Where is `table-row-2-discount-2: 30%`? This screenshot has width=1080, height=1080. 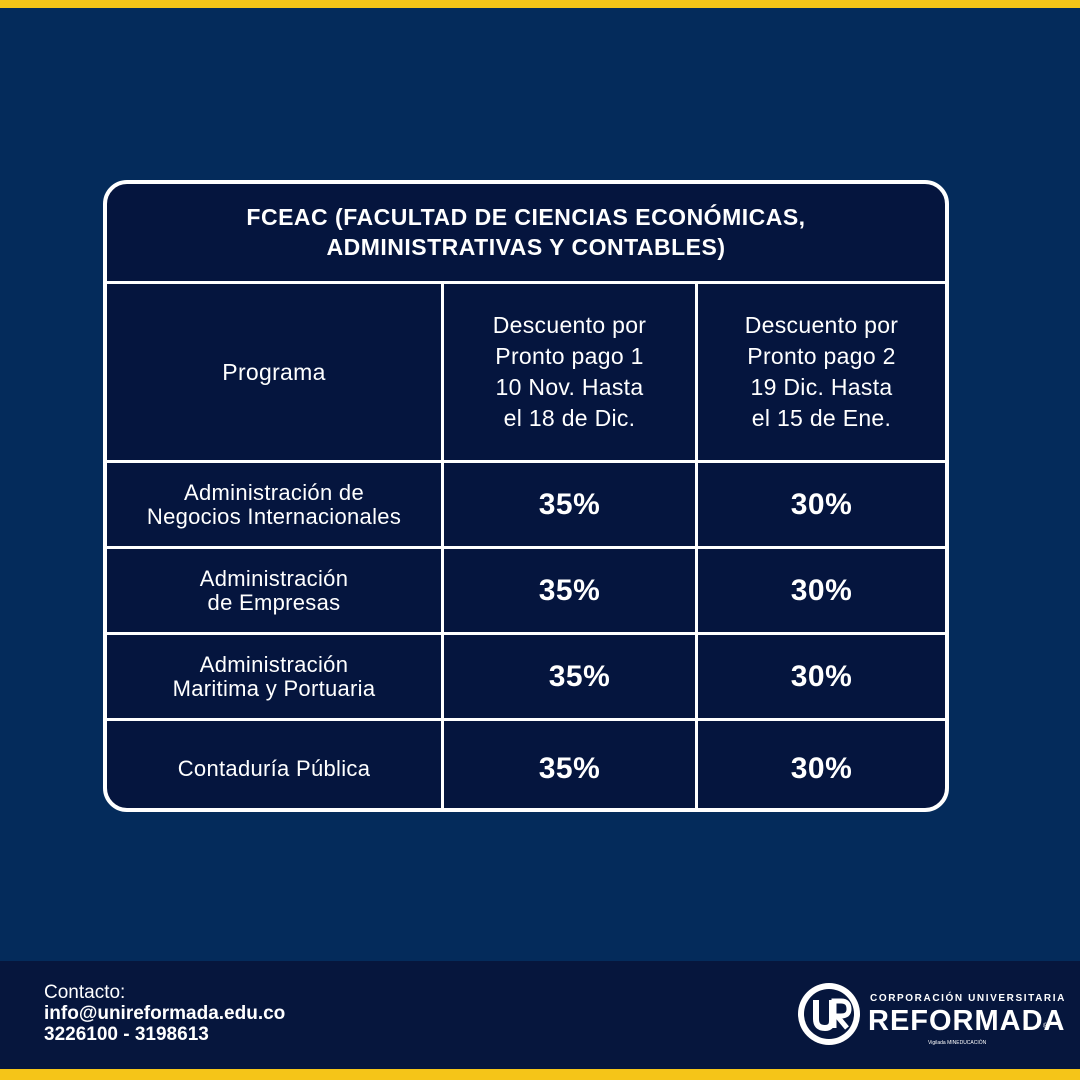
table-row-2-discount-2: 30% is located at coordinates (821, 590).